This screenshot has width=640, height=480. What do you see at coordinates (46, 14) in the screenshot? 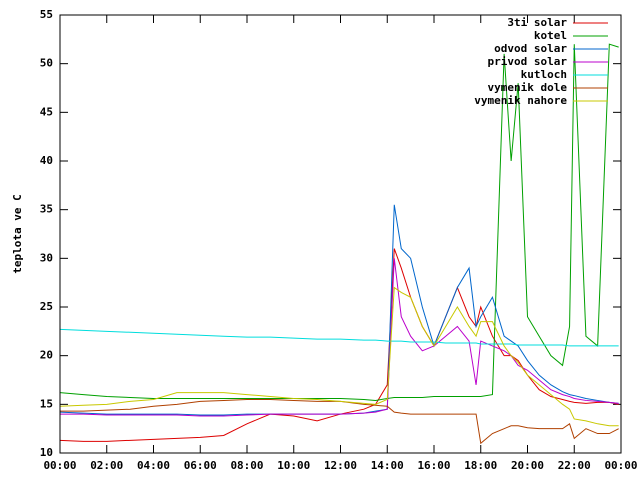
I see `y-tick-label: 55` at bounding box center [46, 14].